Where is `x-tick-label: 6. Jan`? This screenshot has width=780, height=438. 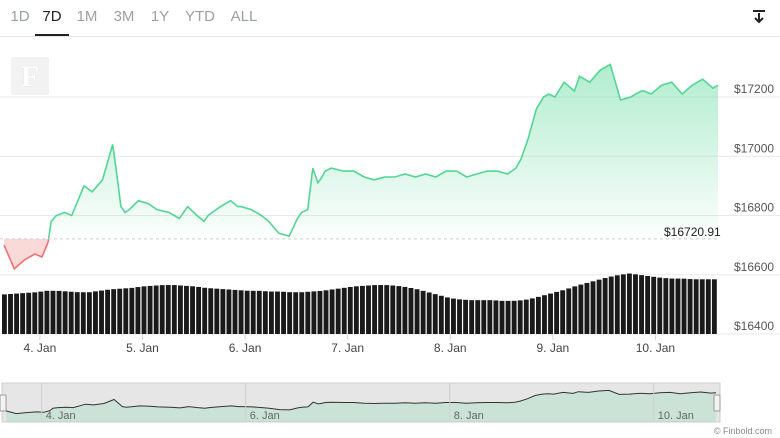
x-tick-label: 6. Jan is located at coordinates (245, 348).